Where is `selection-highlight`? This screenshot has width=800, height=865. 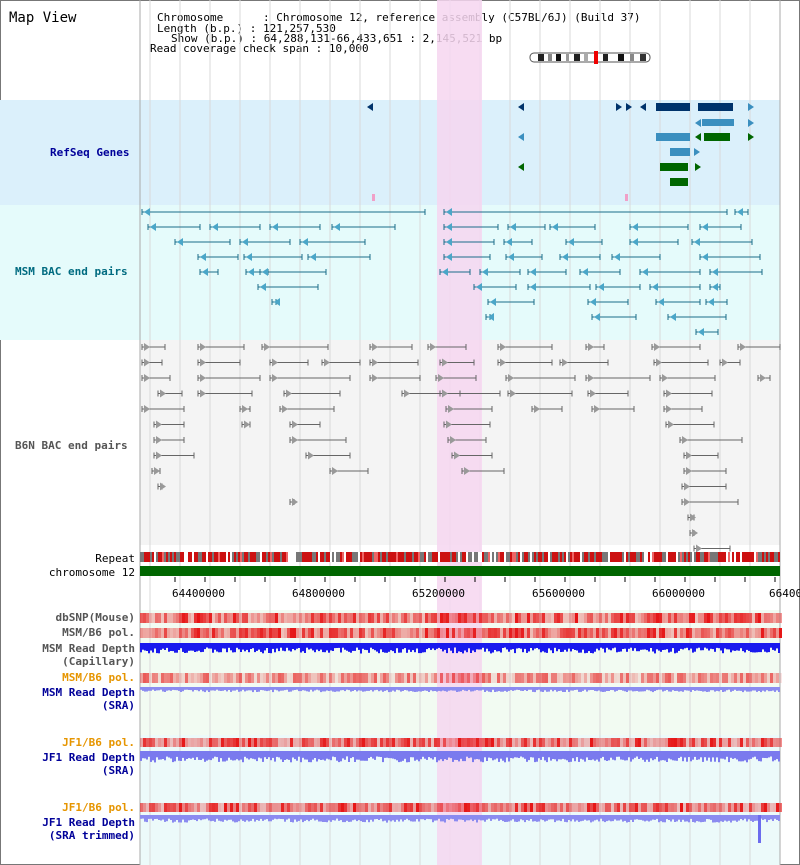
selection-highlight is located at coordinates (459, 432).